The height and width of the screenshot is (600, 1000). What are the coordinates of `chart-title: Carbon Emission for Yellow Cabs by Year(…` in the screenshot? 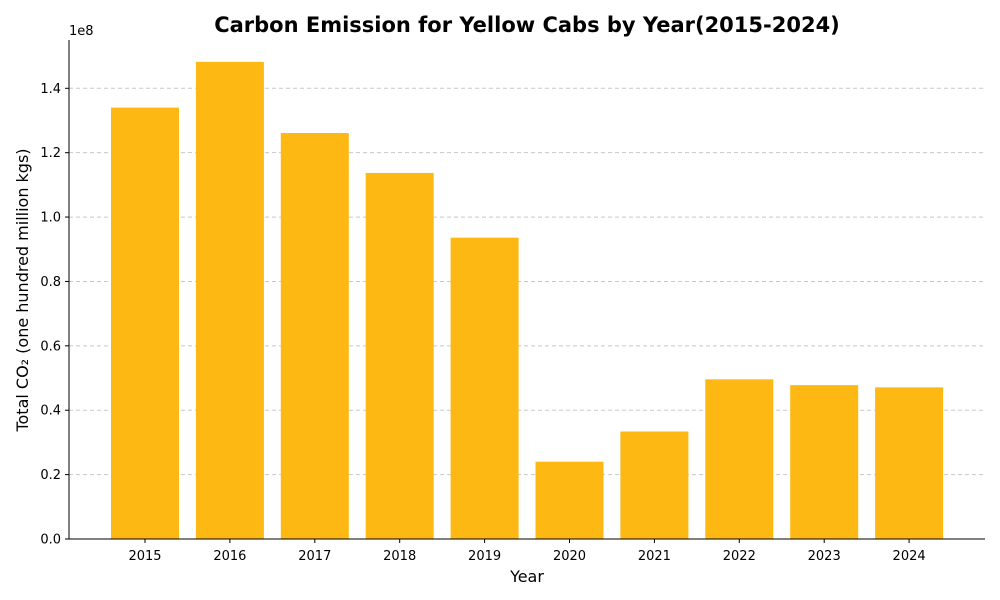 It's located at (527, 25).